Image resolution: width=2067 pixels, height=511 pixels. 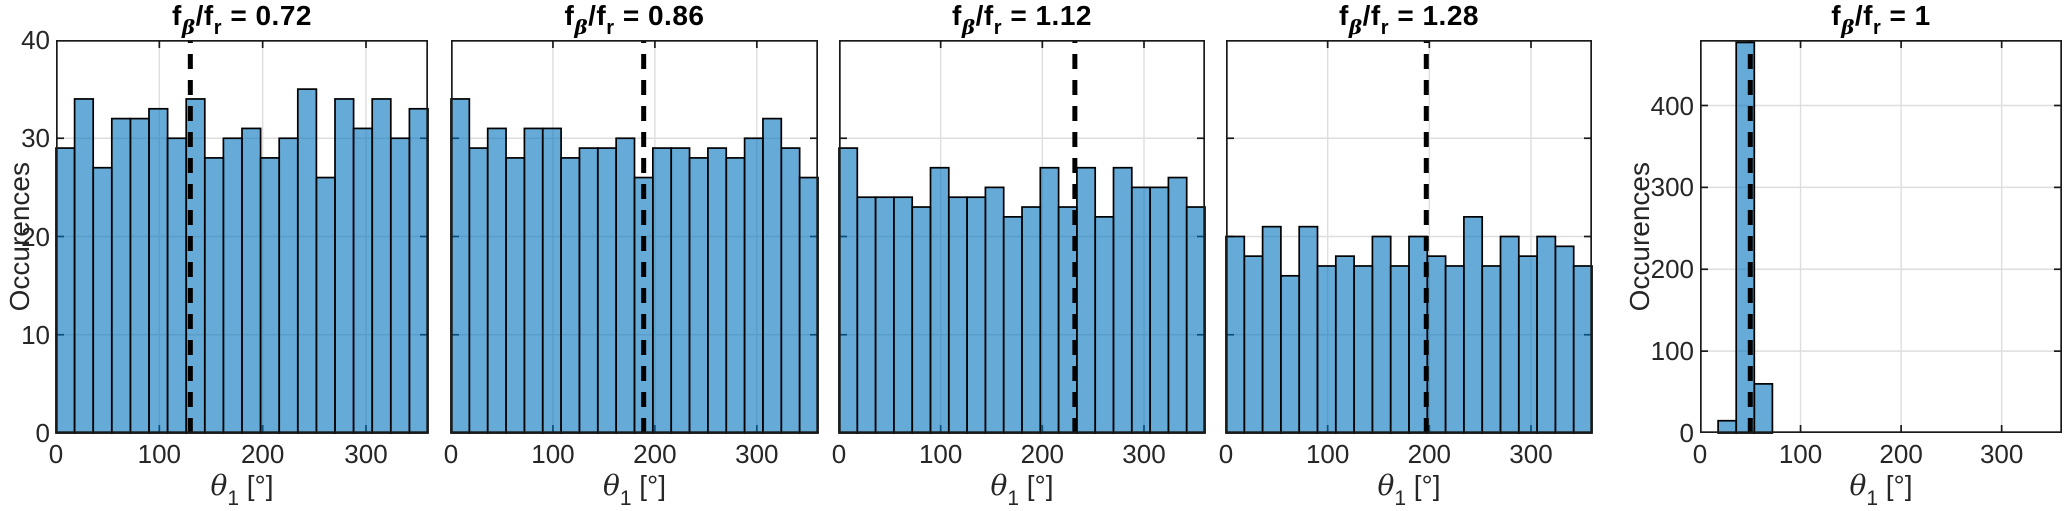 I want to click on y-tick-label: 20, so click(x=35, y=236).